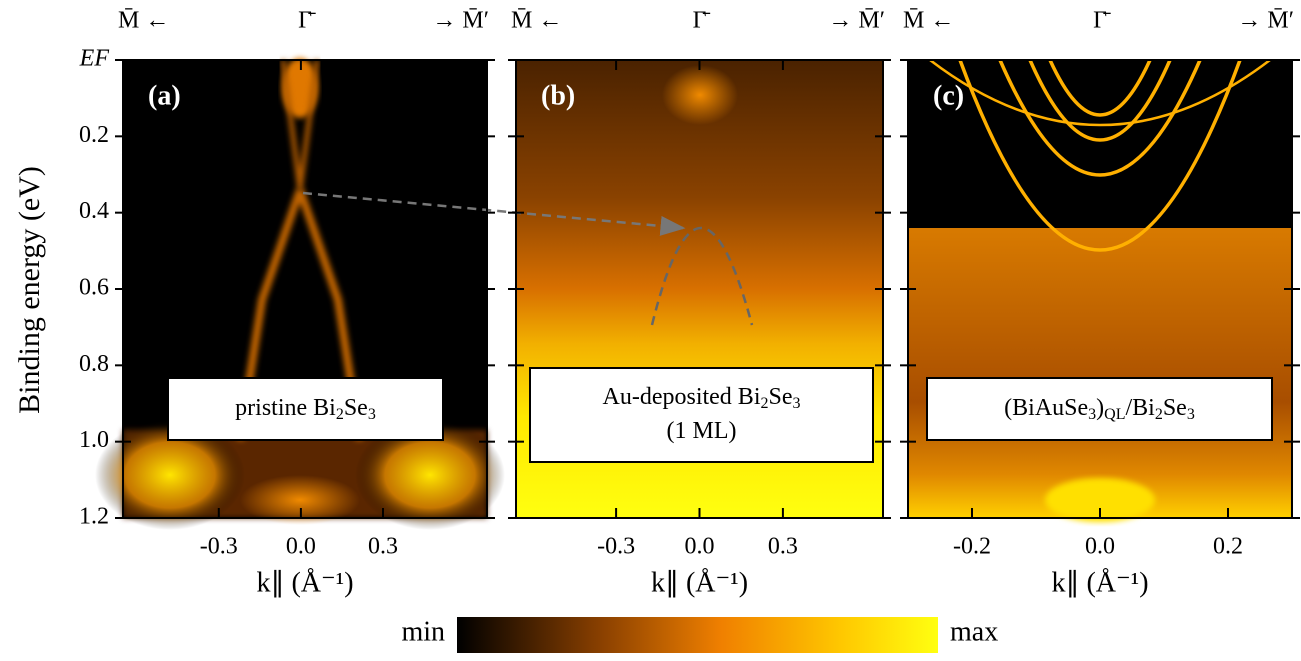  What do you see at coordinates (682, 397) in the screenshot?
I see `annotation-part: Au-deposited Bi` at bounding box center [682, 397].